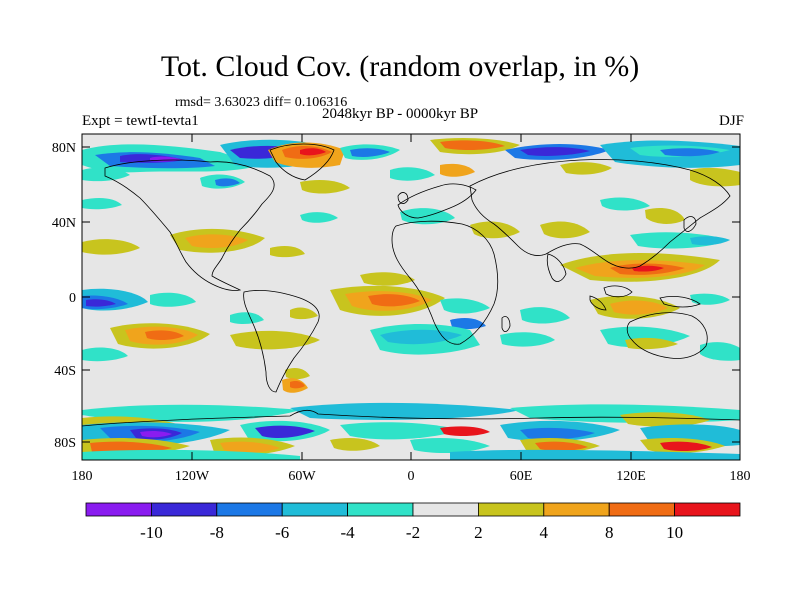 Image resolution: width=800 pixels, height=600 pixels. I want to click on experiment-label: Expt = tewtI-tevta1, so click(140, 121).